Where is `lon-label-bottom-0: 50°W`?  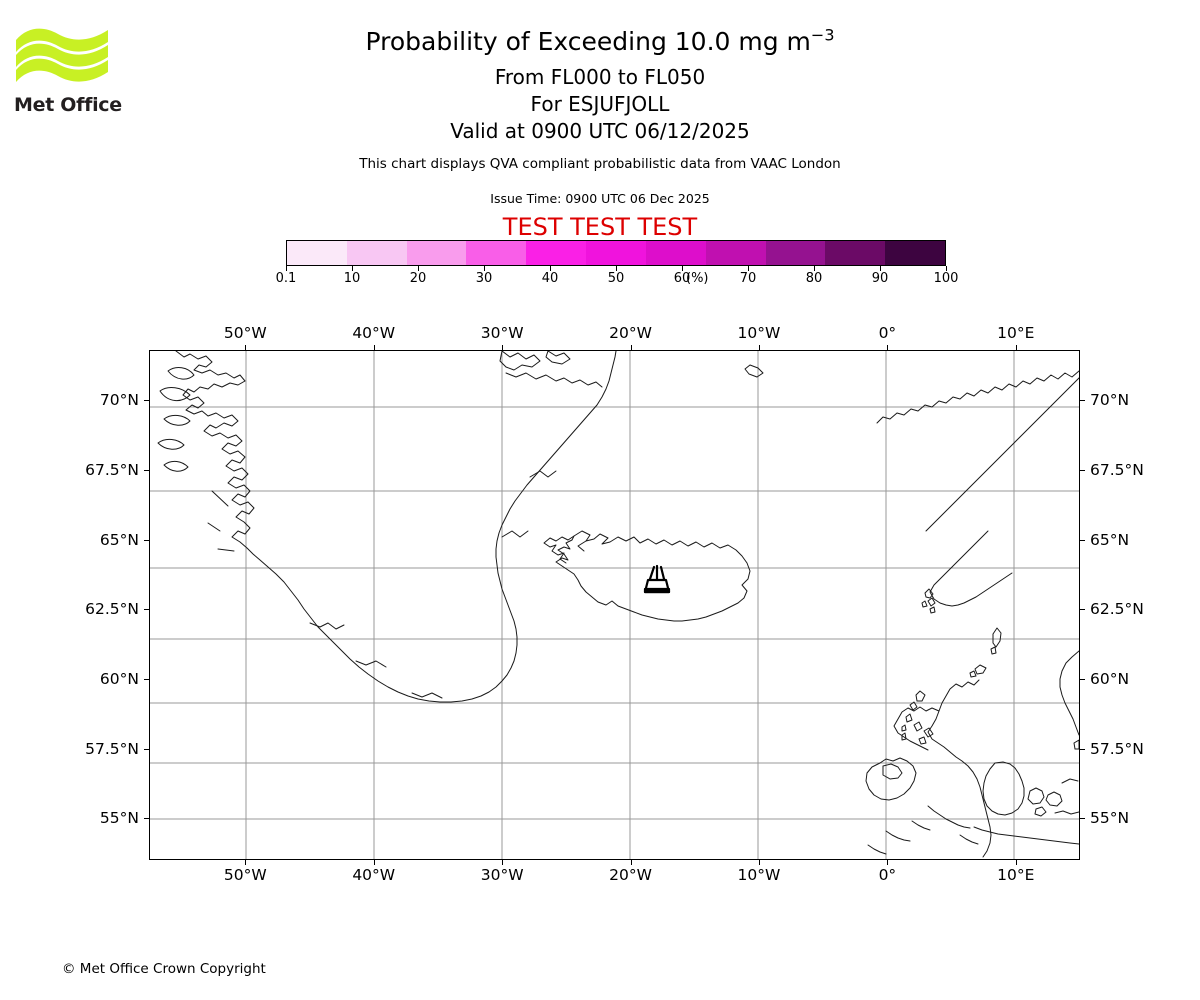
lon-label-bottom-0: 50°W is located at coordinates (245, 875).